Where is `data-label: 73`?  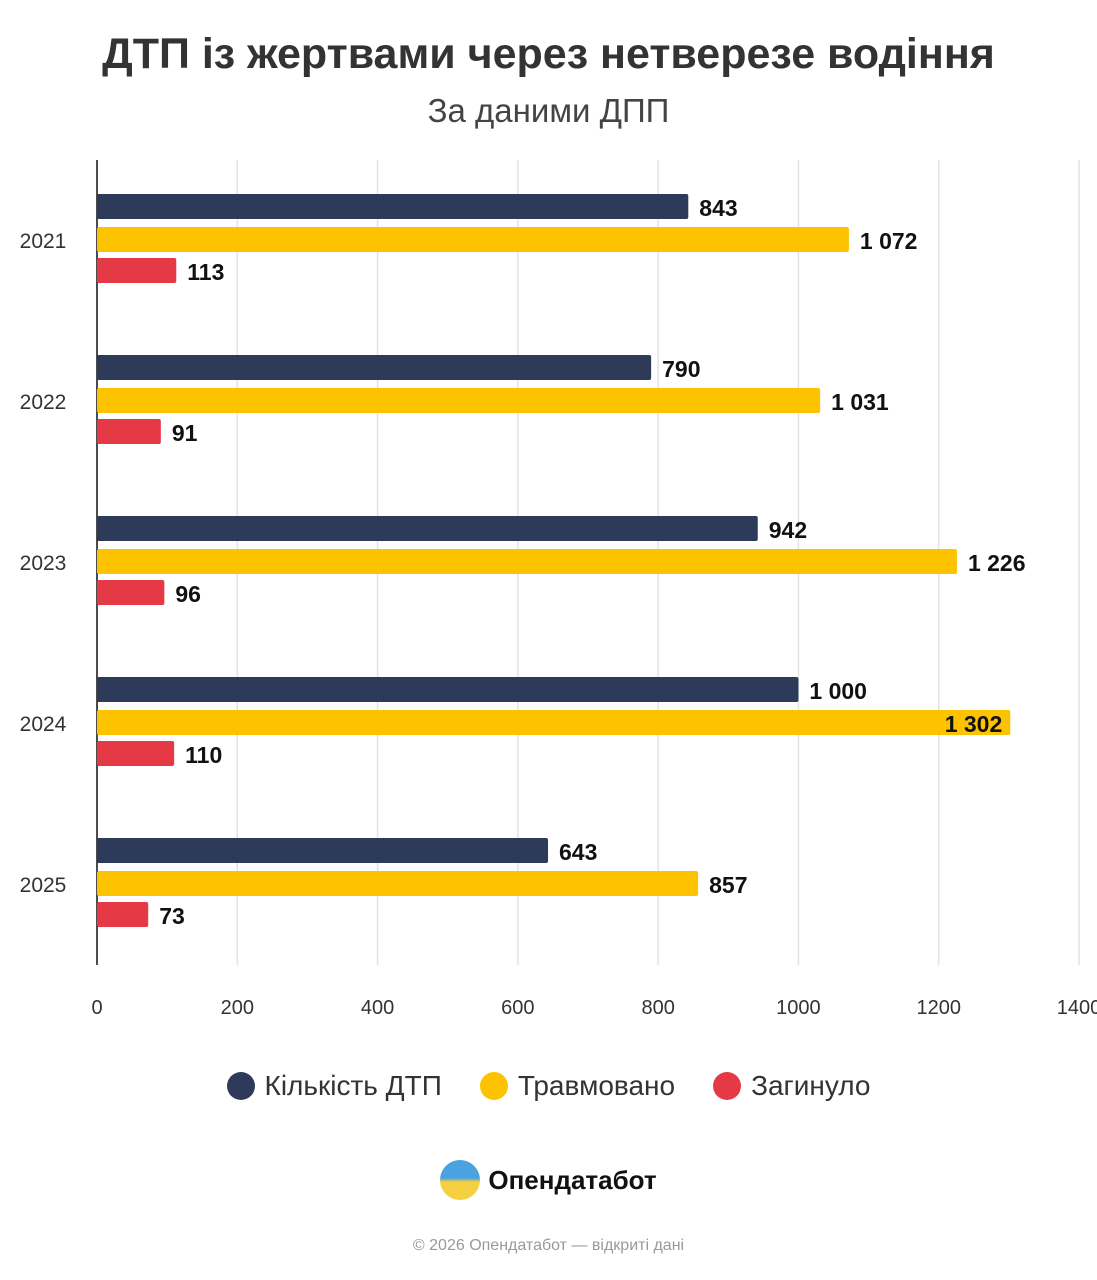 data-label: 73 is located at coordinates (172, 916).